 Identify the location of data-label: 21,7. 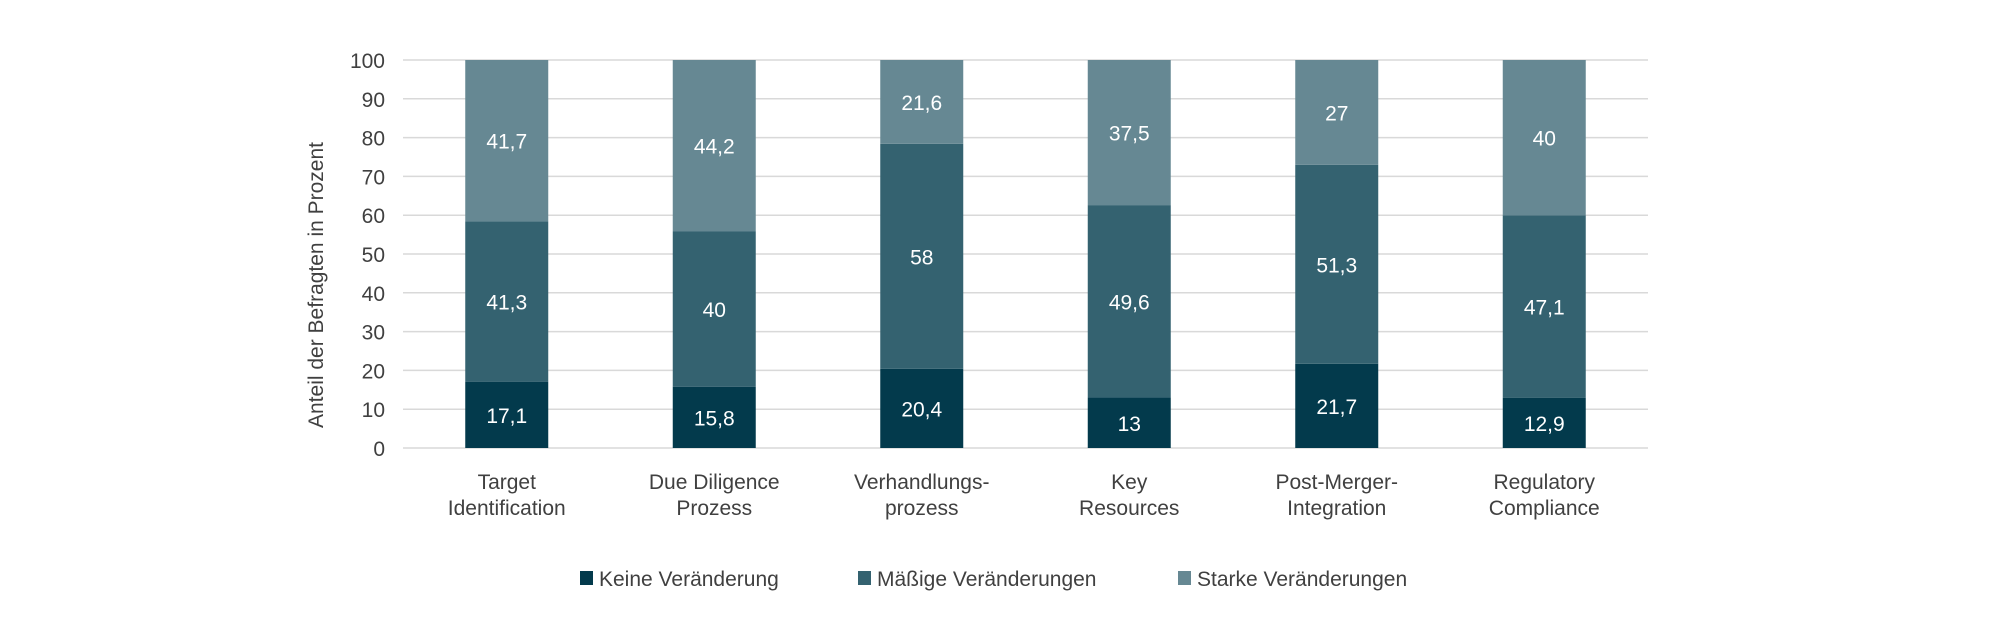
(1336, 407).